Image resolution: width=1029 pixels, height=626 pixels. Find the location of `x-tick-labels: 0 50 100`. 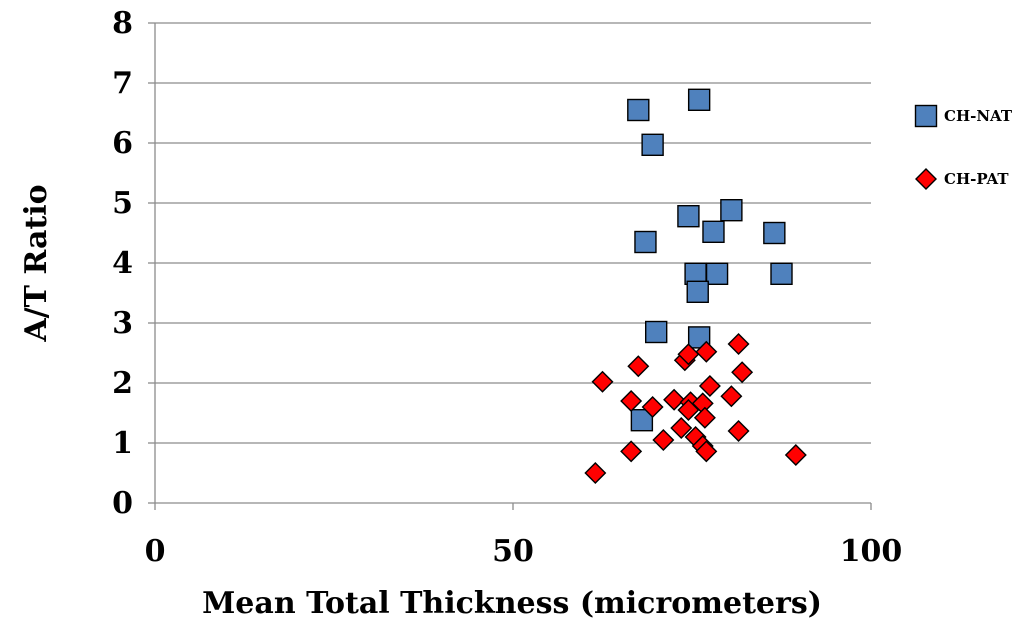

x-tick-labels: 0 50 100 is located at coordinates (524, 551).